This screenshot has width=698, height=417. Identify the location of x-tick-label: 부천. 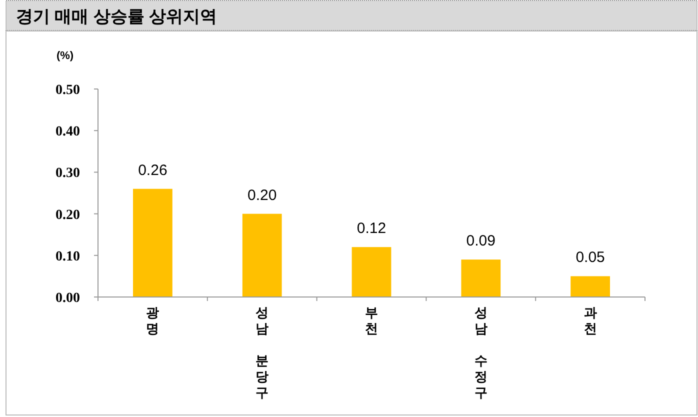
(371, 320).